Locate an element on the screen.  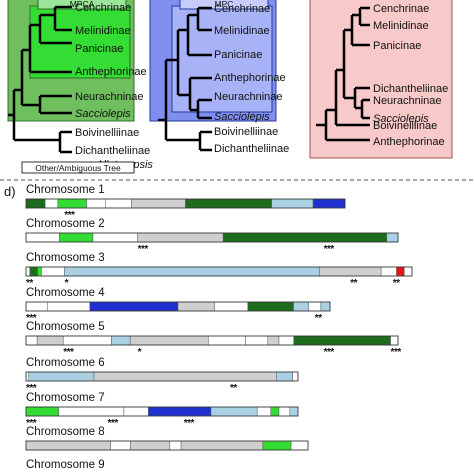
mid-taxon-6: Sacciolepis is located at coordinates (242, 117).